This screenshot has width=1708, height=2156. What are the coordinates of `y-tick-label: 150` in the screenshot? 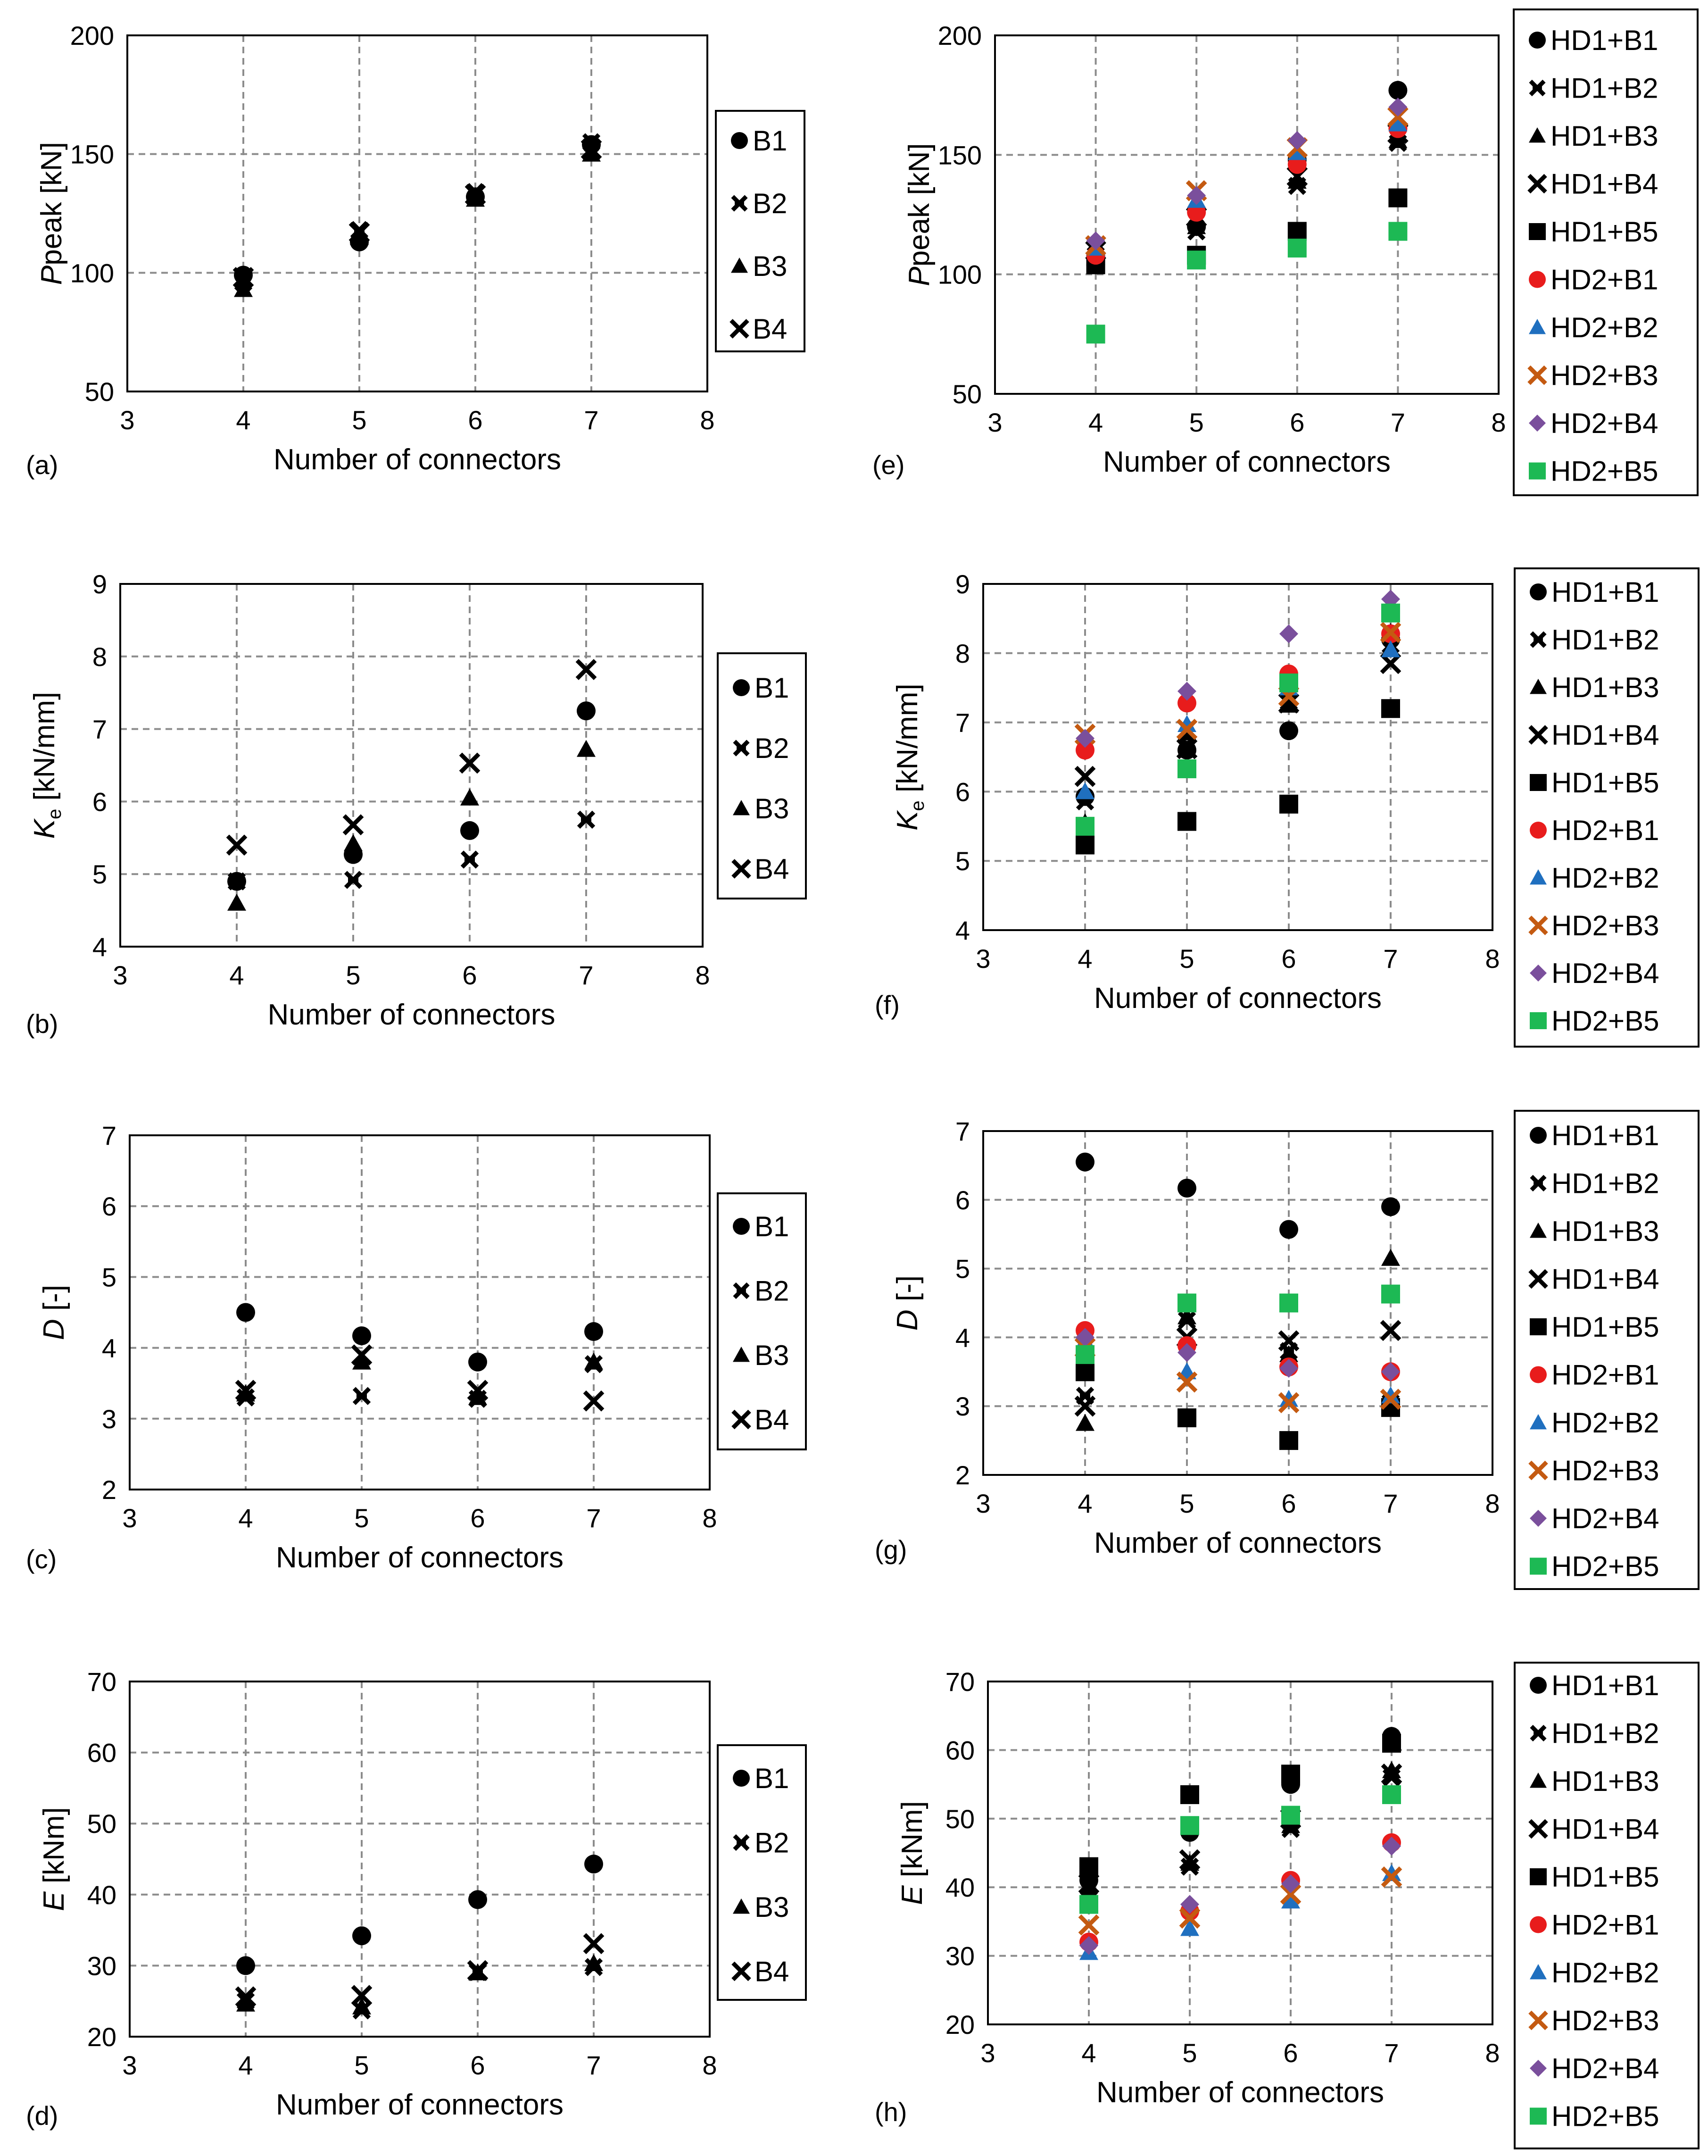 It's located at (92, 155).